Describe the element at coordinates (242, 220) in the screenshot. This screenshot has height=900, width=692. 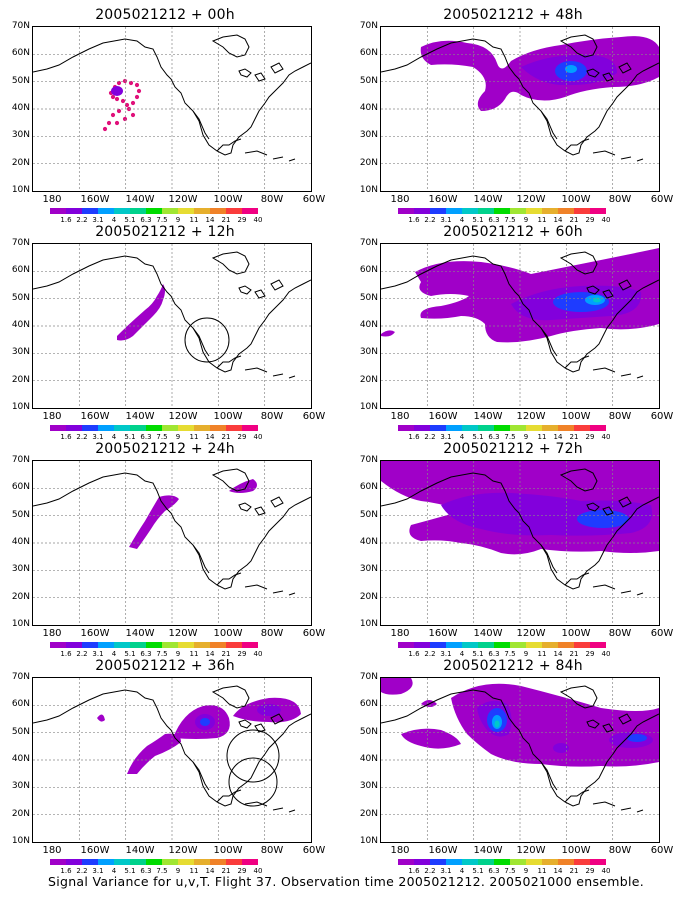
I see `colorbar-label: 29` at that location.